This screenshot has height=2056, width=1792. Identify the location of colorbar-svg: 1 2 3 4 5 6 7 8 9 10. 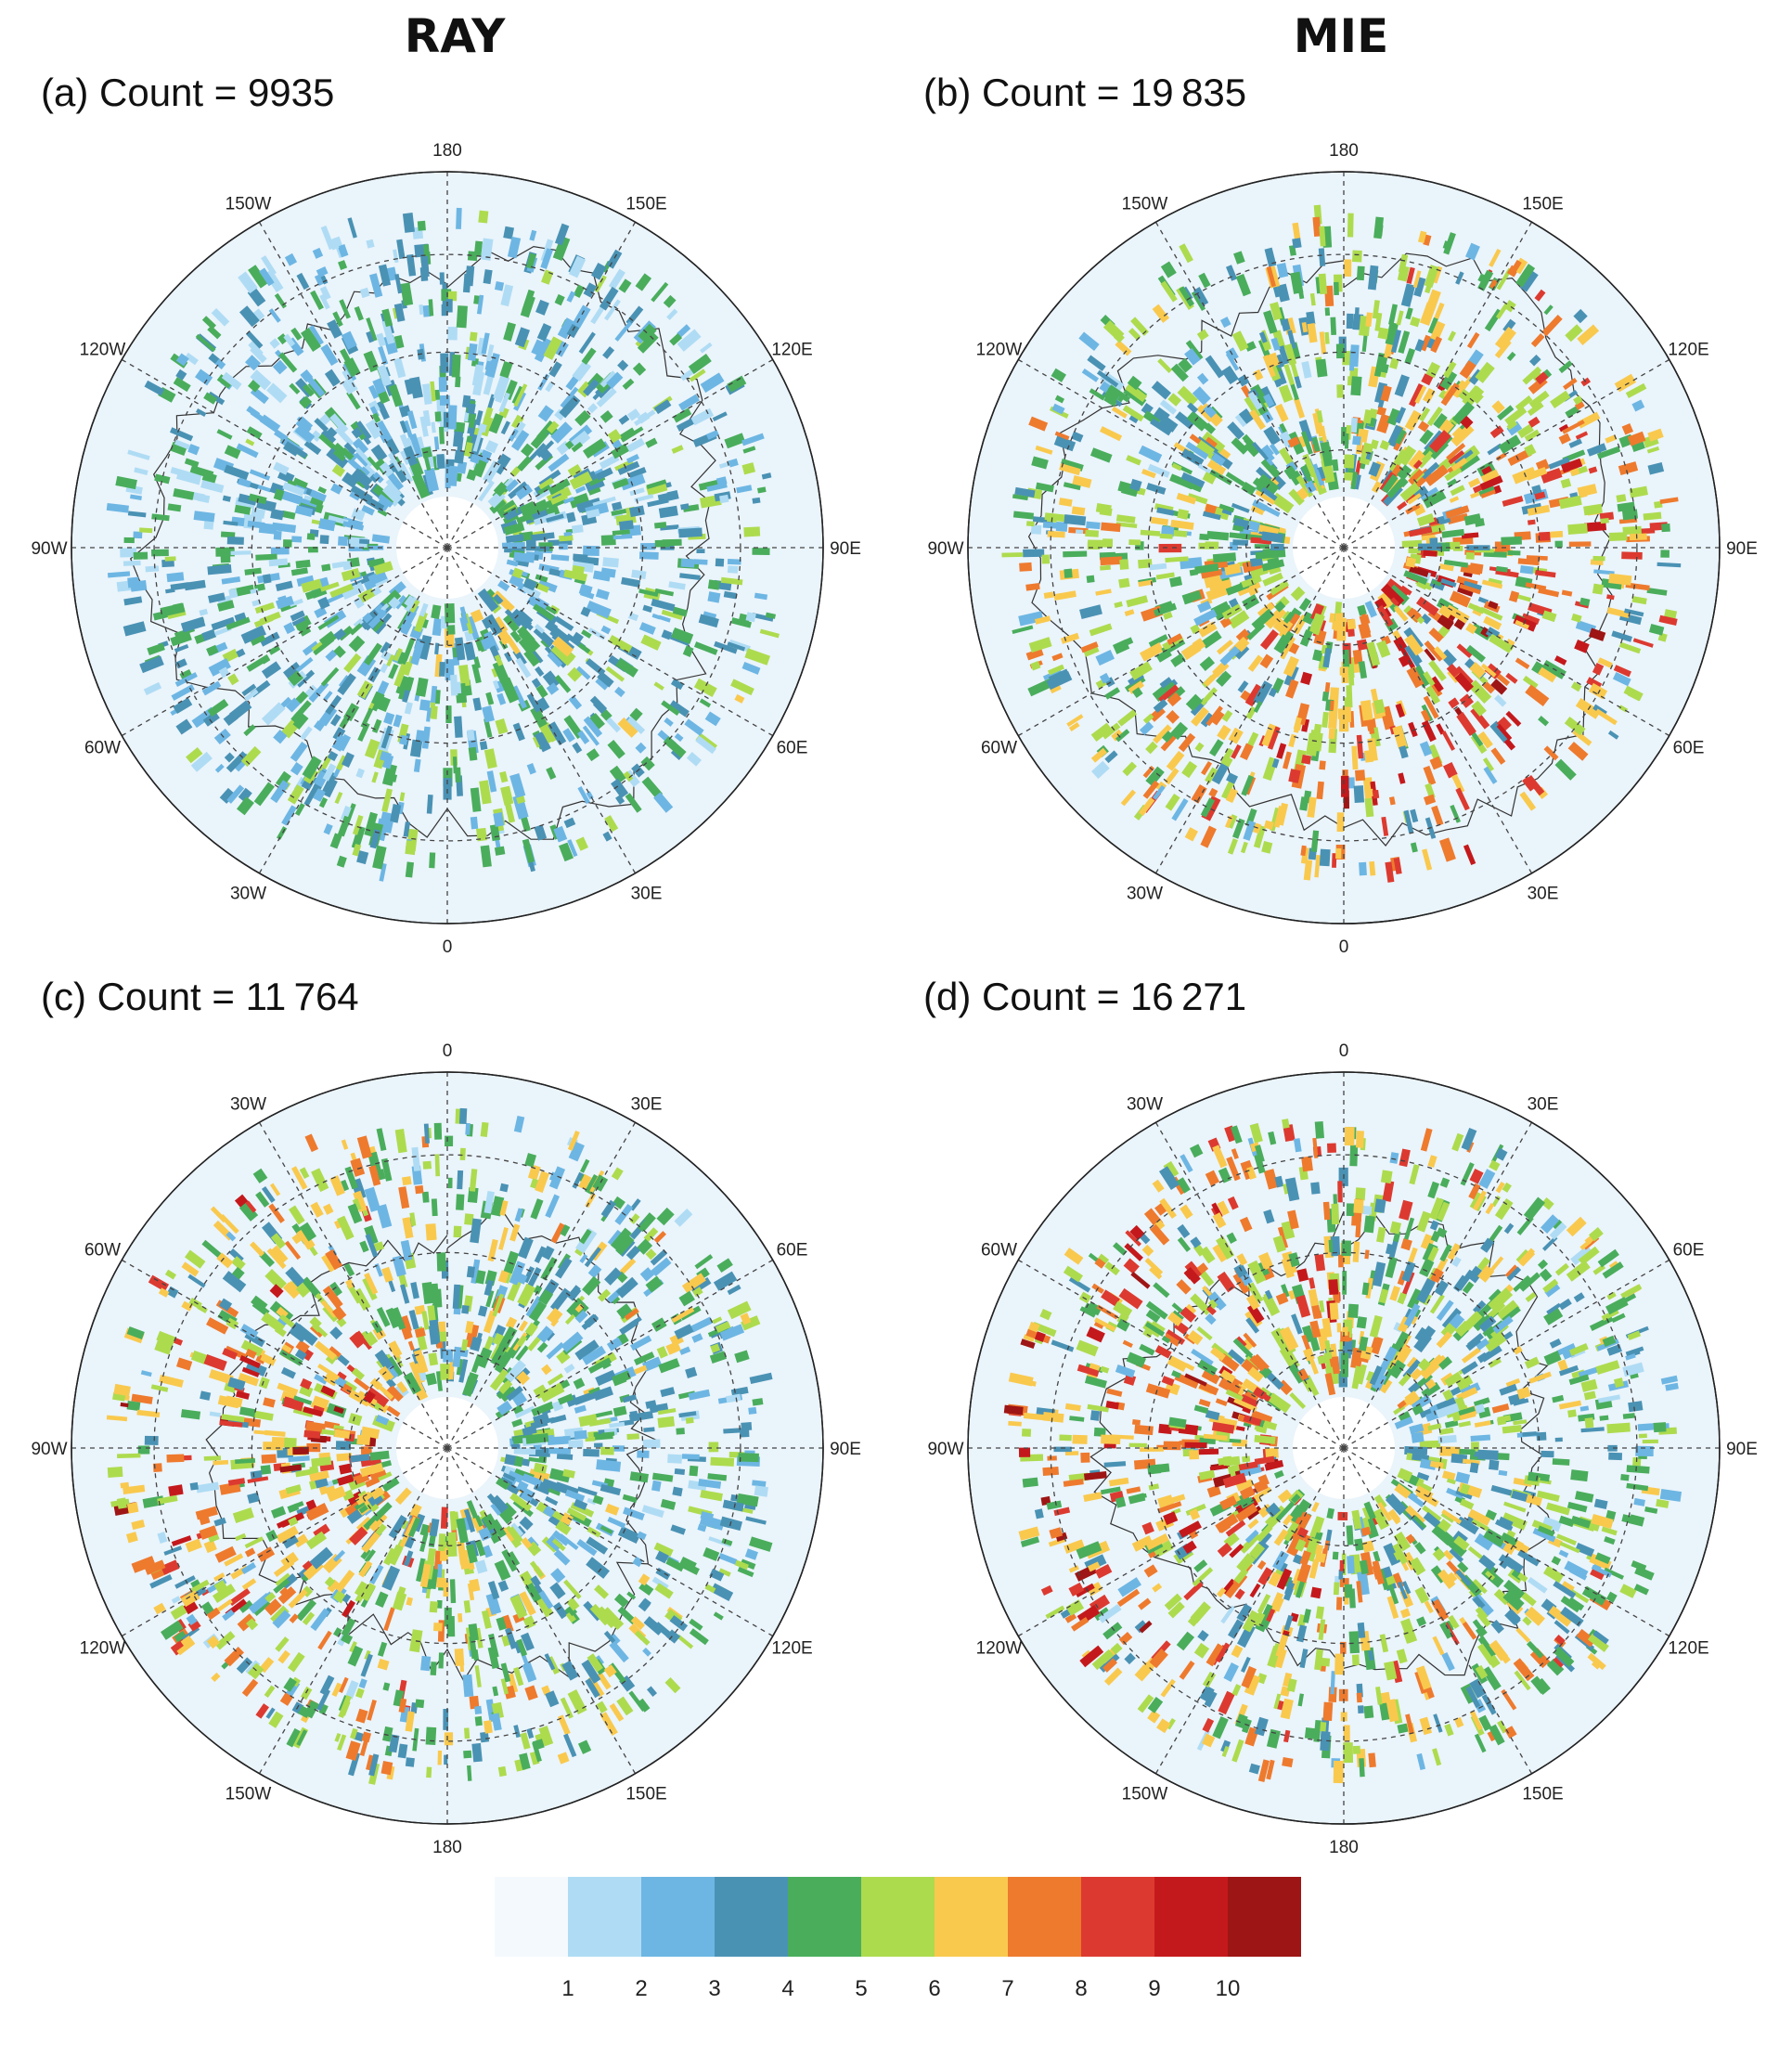
(896, 1958).